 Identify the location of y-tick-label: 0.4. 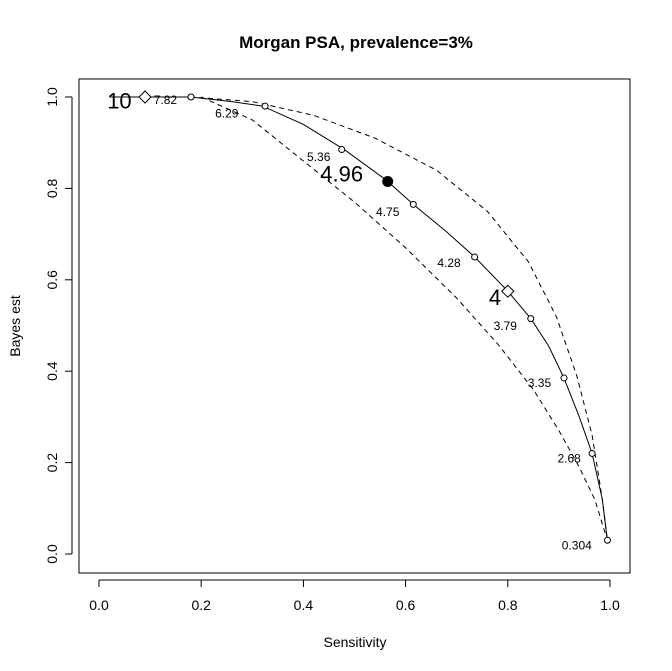
(52, 371).